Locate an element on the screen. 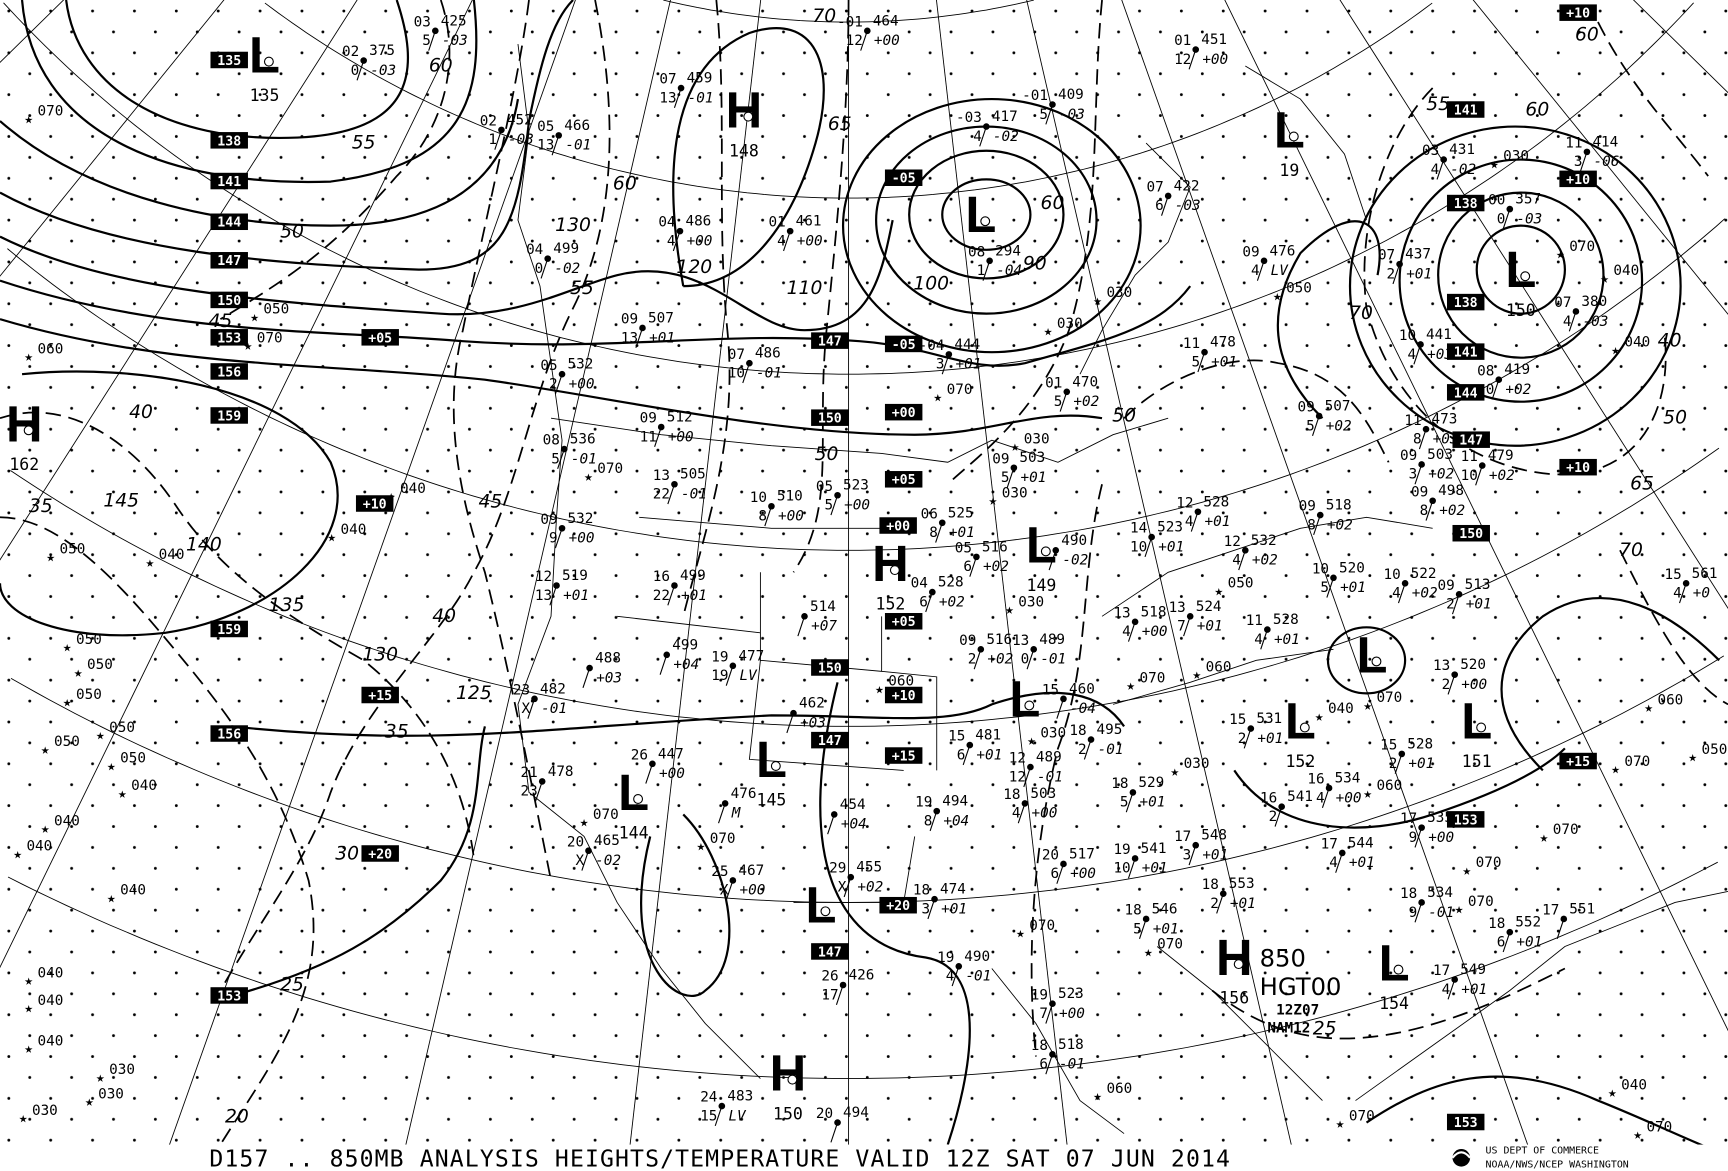 The image size is (1728, 1171). boxed-label-text: 150 is located at coordinates (229, 301).